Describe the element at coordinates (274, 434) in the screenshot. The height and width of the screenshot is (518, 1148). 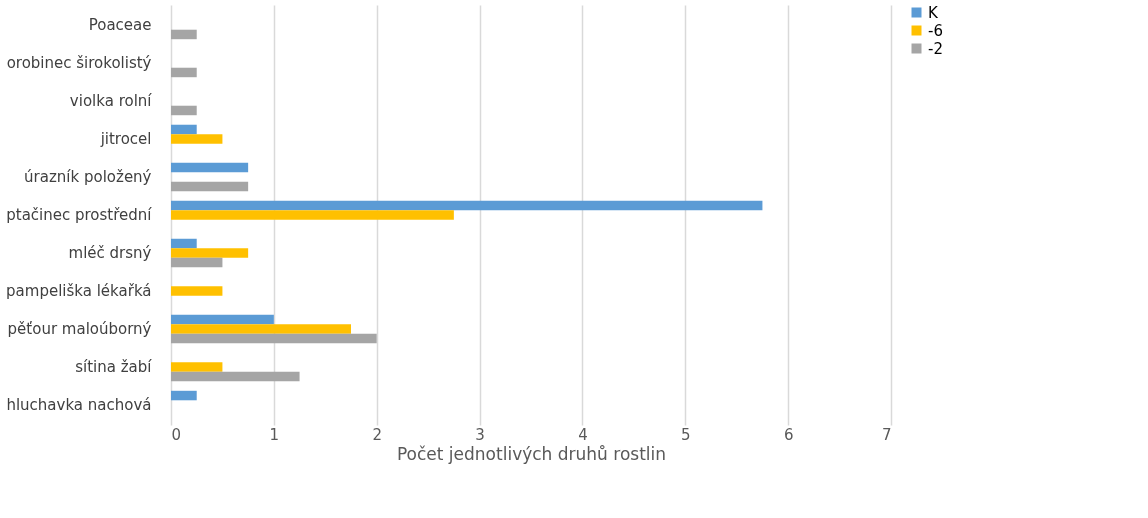
I see `x-tick-label: 1` at that location.